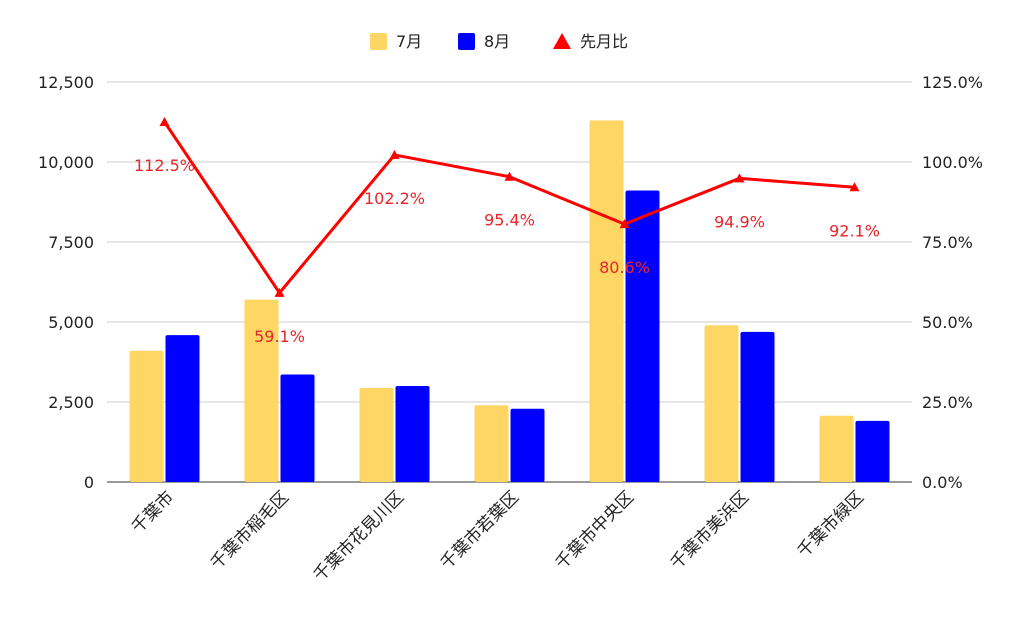  What do you see at coordinates (739, 221) in the screenshot?
I see `ratio-data-label: 94.9%` at bounding box center [739, 221].